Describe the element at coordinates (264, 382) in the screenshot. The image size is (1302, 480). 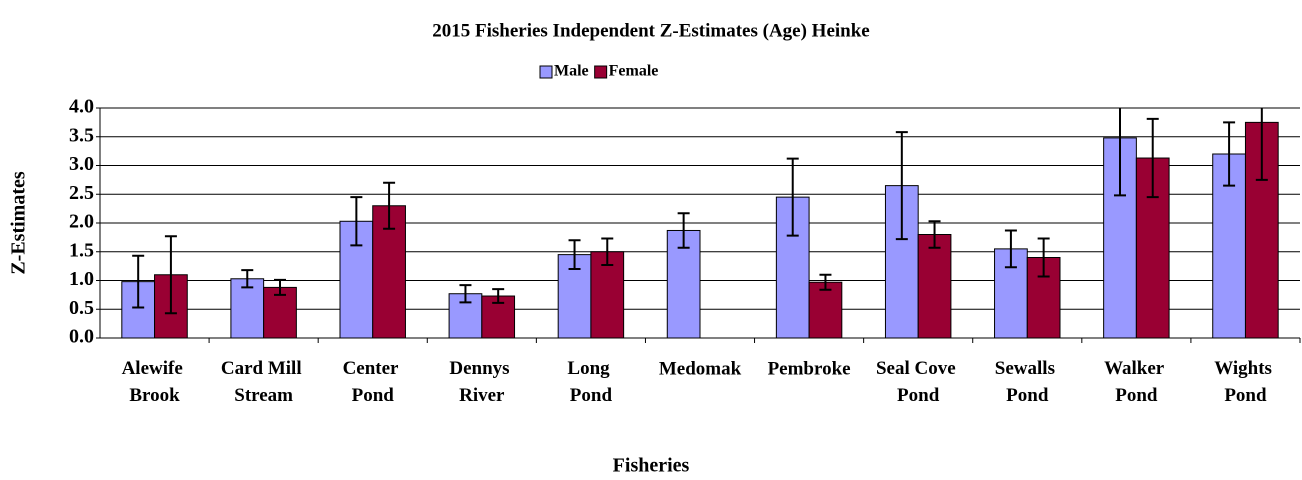
I see `x-tick-label: Card Mill Stream` at that location.